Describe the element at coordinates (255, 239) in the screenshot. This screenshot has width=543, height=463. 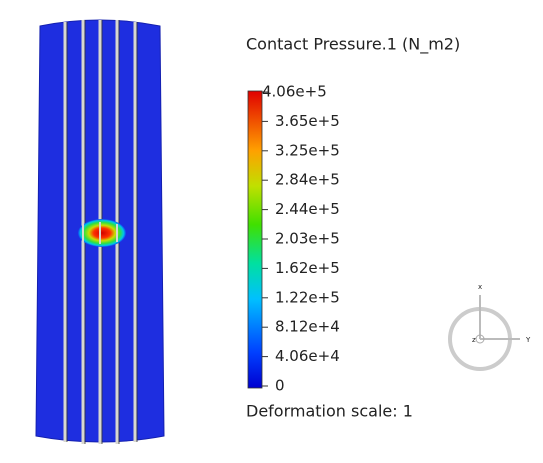
I see `color-bar` at that location.